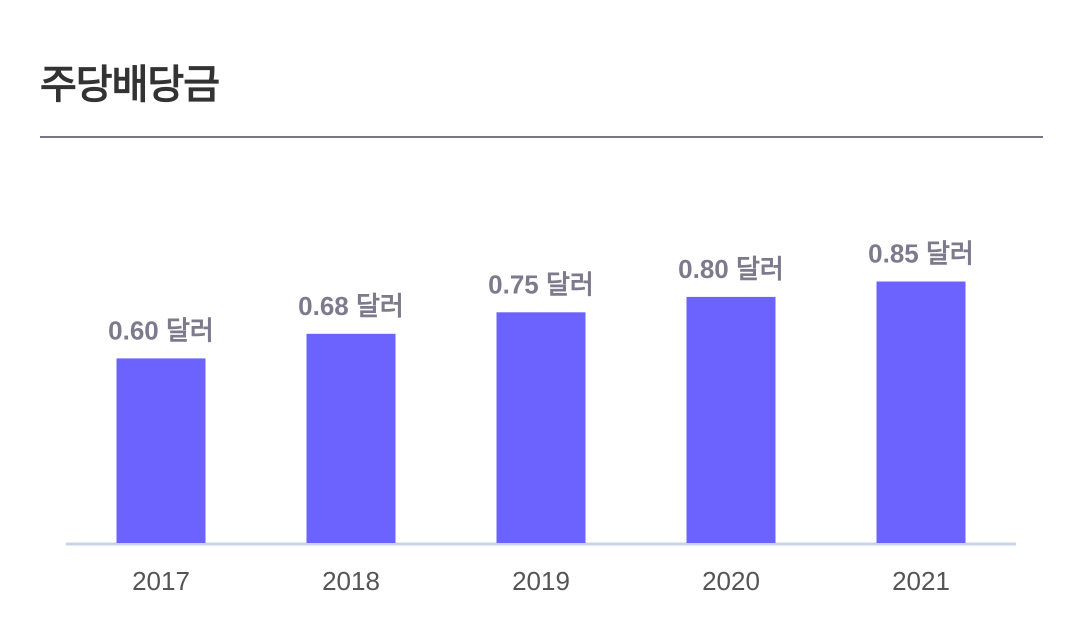 The image size is (1080, 632). Describe the element at coordinates (541, 137) in the screenshot. I see `title-divider` at that location.